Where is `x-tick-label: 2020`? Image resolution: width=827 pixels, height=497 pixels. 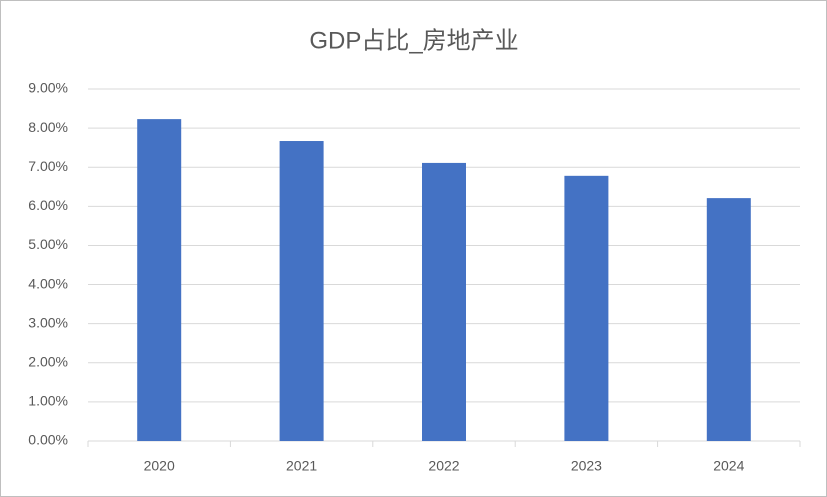 x-tick-label: 2020 is located at coordinates (159, 466).